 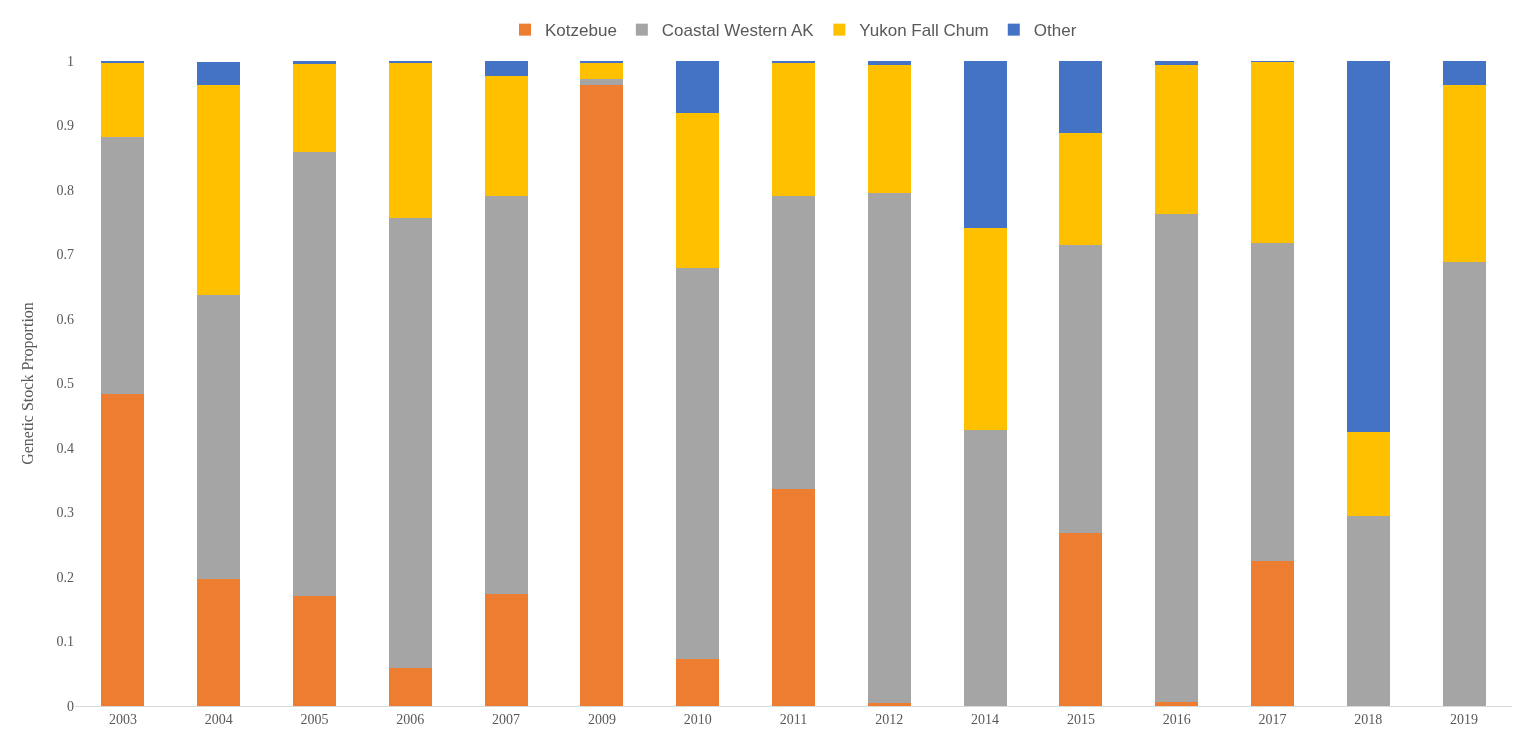 I want to click on y-tick-label: 0.7, so click(x=65, y=255).